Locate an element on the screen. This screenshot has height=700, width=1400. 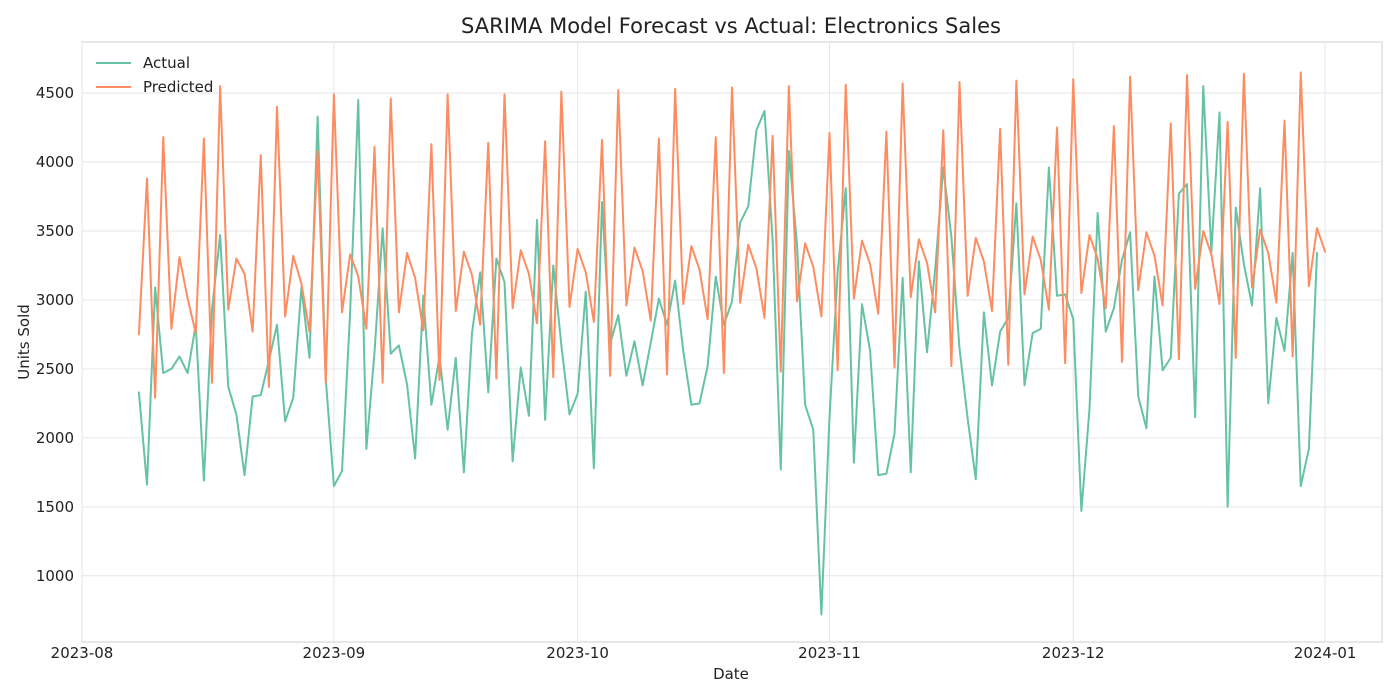
x-tick-label: 2023-12 is located at coordinates (1073, 653).